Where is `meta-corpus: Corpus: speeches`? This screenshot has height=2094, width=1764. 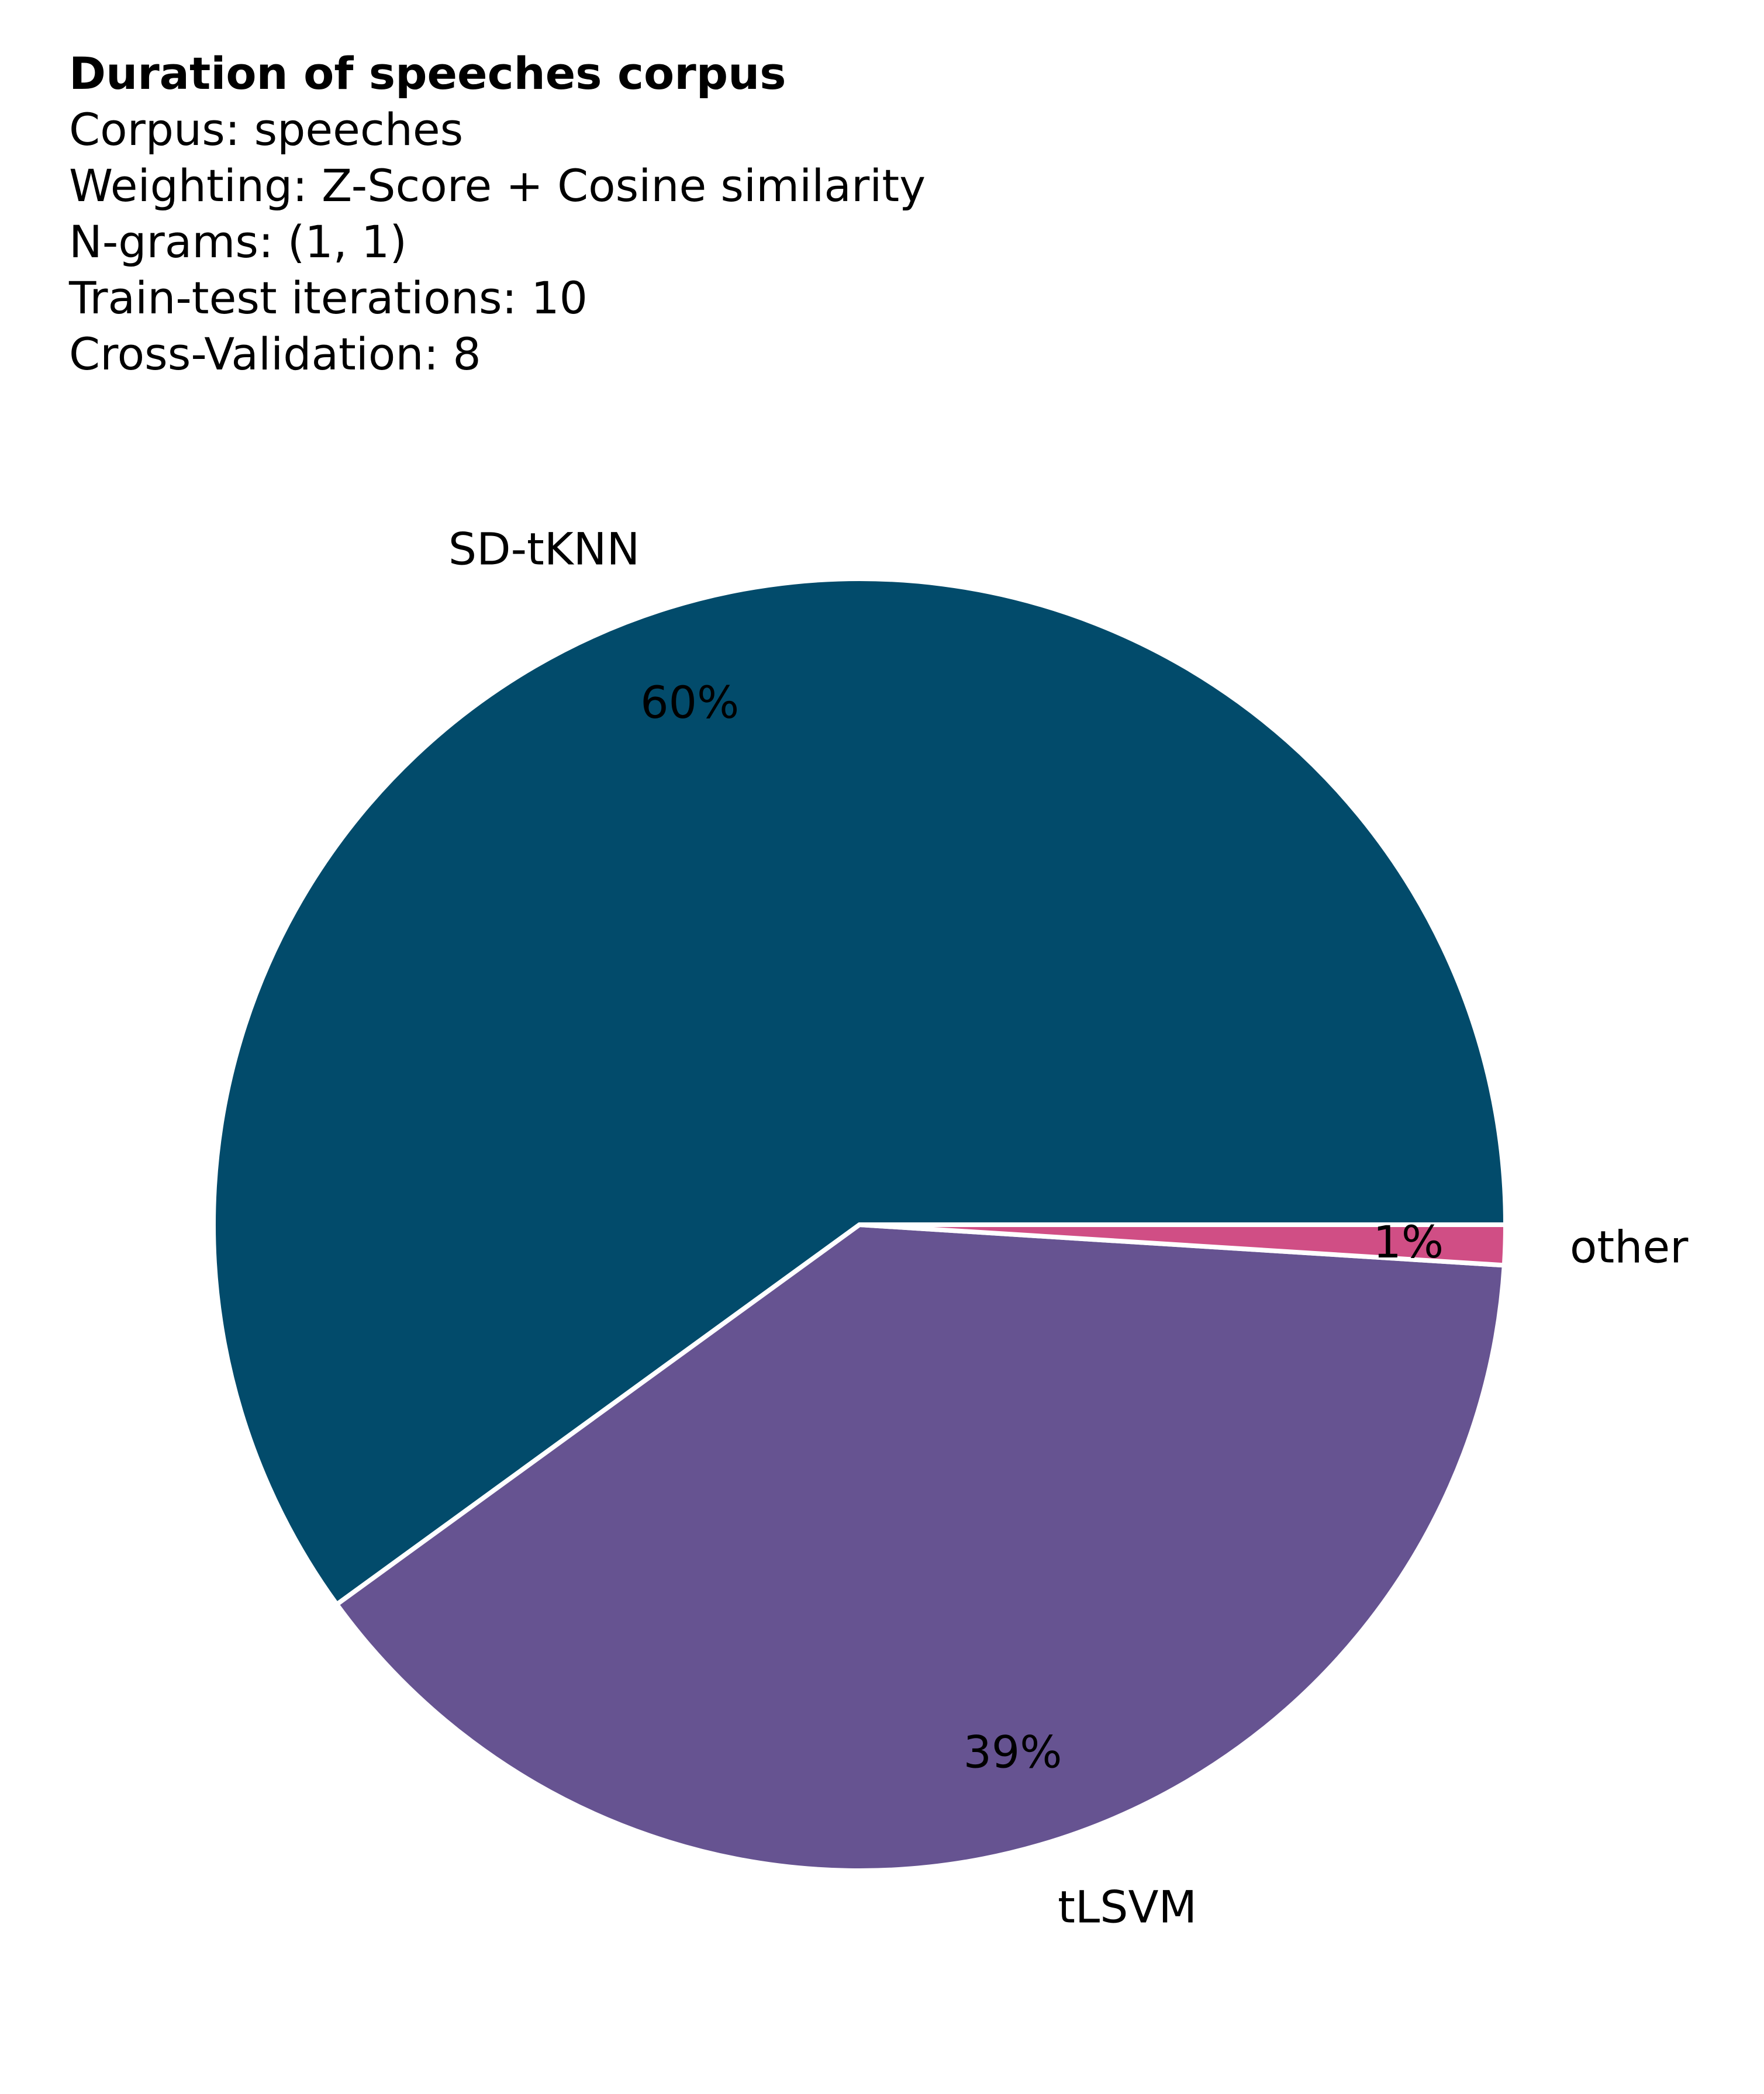 meta-corpus: Corpus: speeches is located at coordinates (266, 129).